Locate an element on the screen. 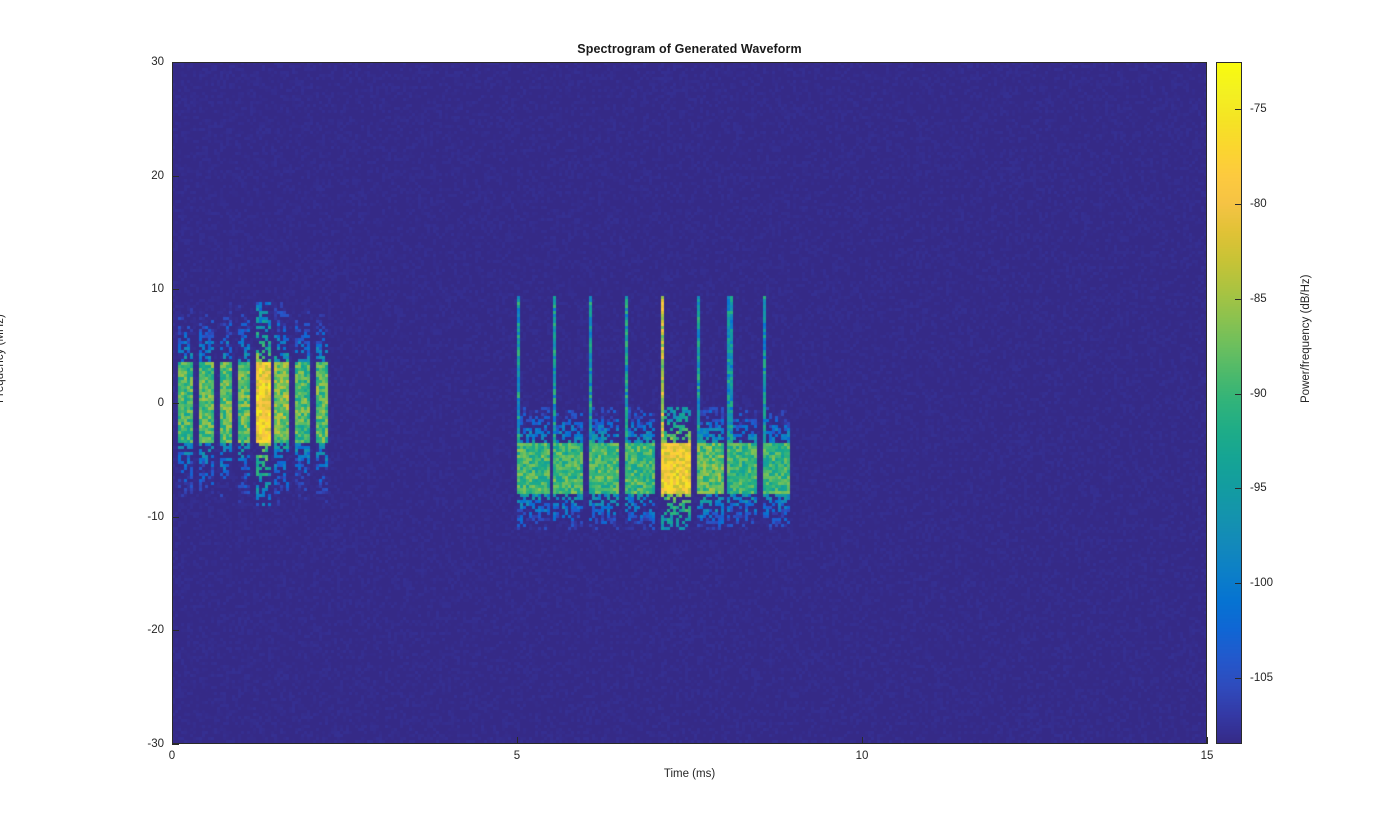 This screenshot has width=1394, height=840. colorbar-tick-label: -105 is located at coordinates (1262, 677).